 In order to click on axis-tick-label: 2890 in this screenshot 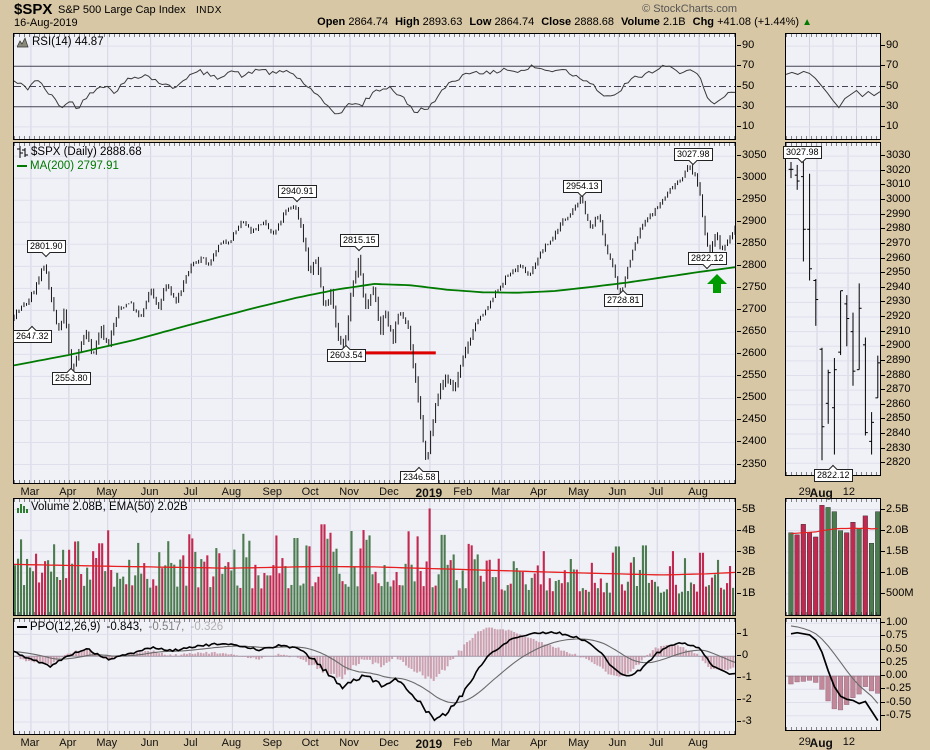, I will do `click(898, 359)`.